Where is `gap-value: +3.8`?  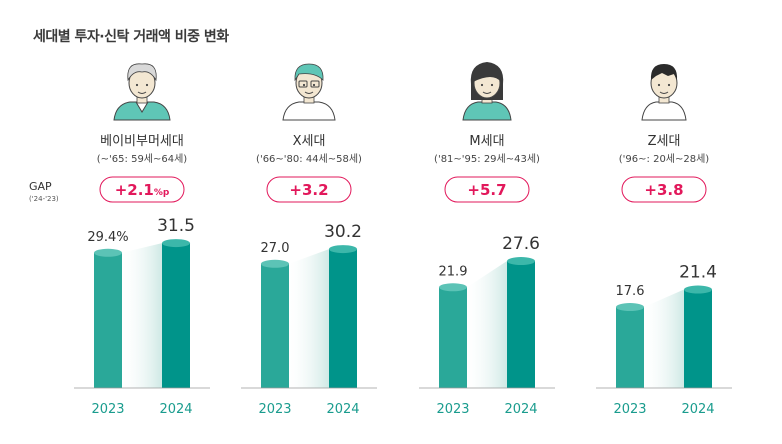 gap-value: +3.8 is located at coordinates (663, 190).